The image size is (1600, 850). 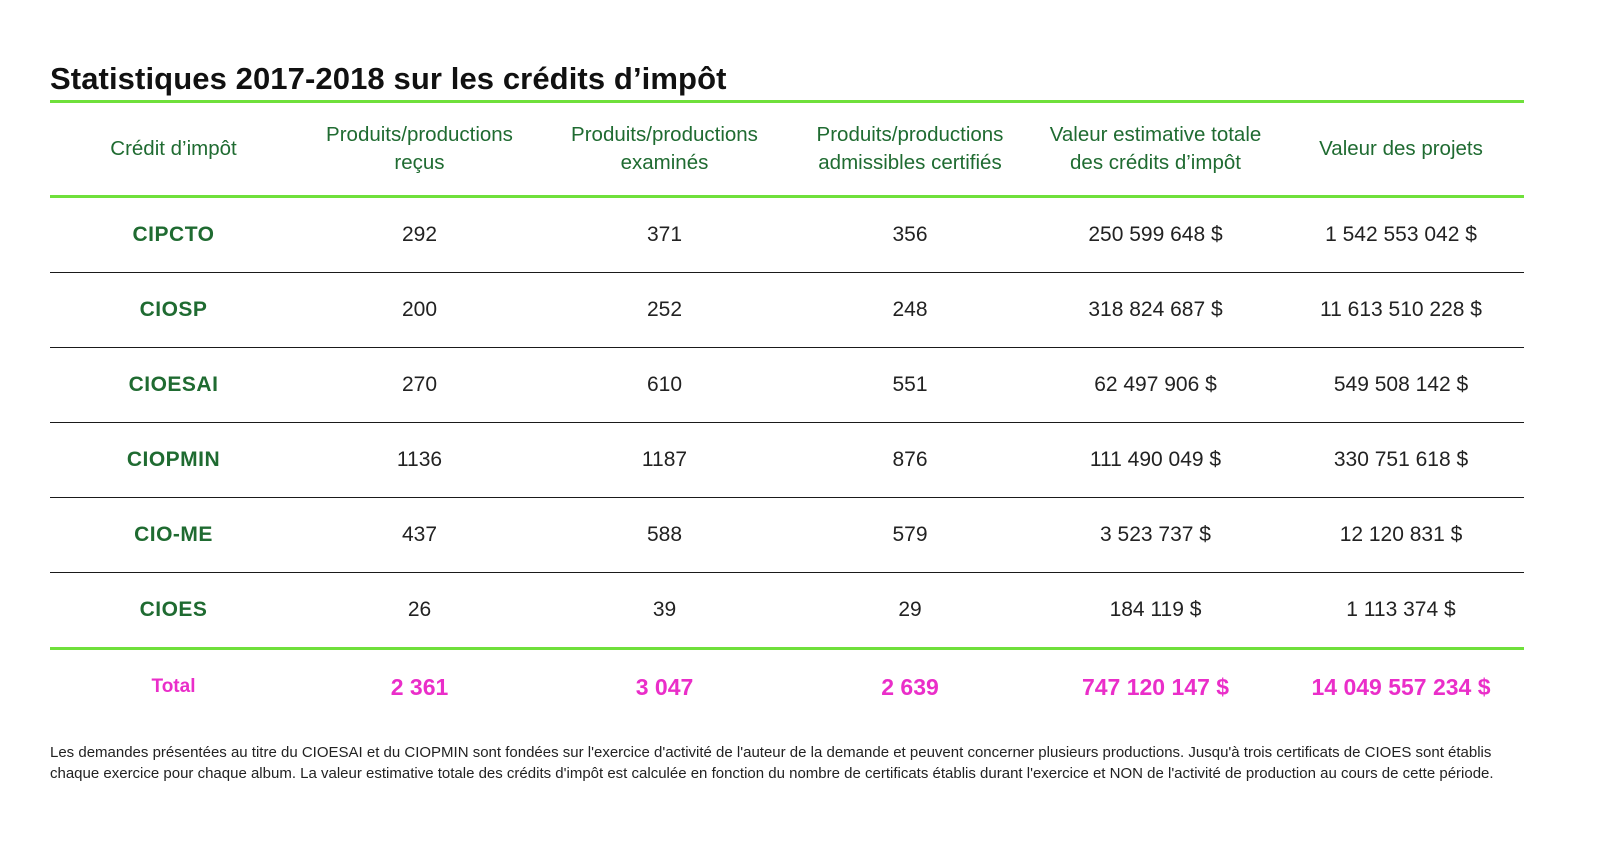 I want to click on total-valeur-credits: 747 120 147 $, so click(x=1155, y=686).